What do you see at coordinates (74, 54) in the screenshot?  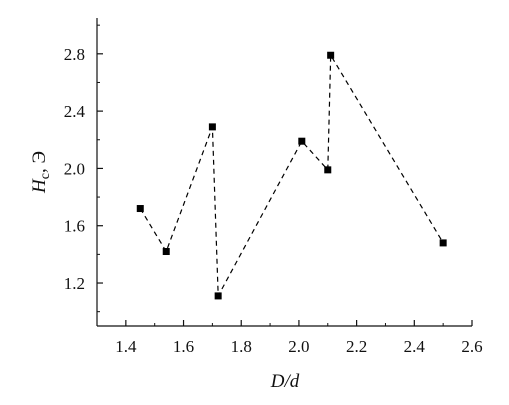 I see `y-tick-label: 2.8` at bounding box center [74, 54].